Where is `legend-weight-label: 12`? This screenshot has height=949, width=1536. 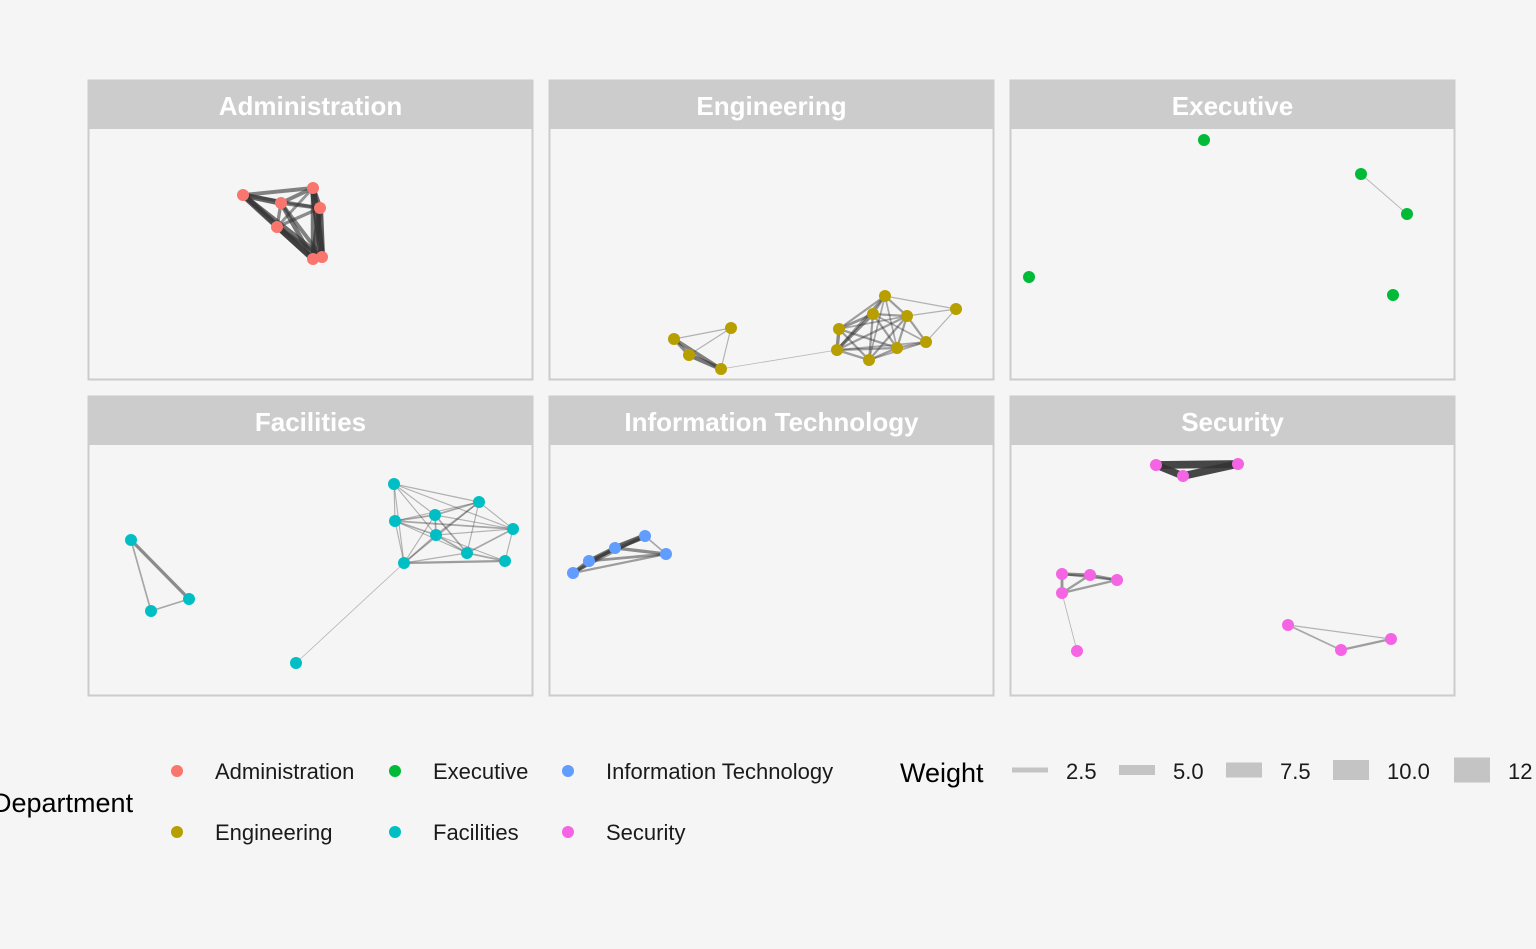
legend-weight-label: 12 is located at coordinates (1520, 771).